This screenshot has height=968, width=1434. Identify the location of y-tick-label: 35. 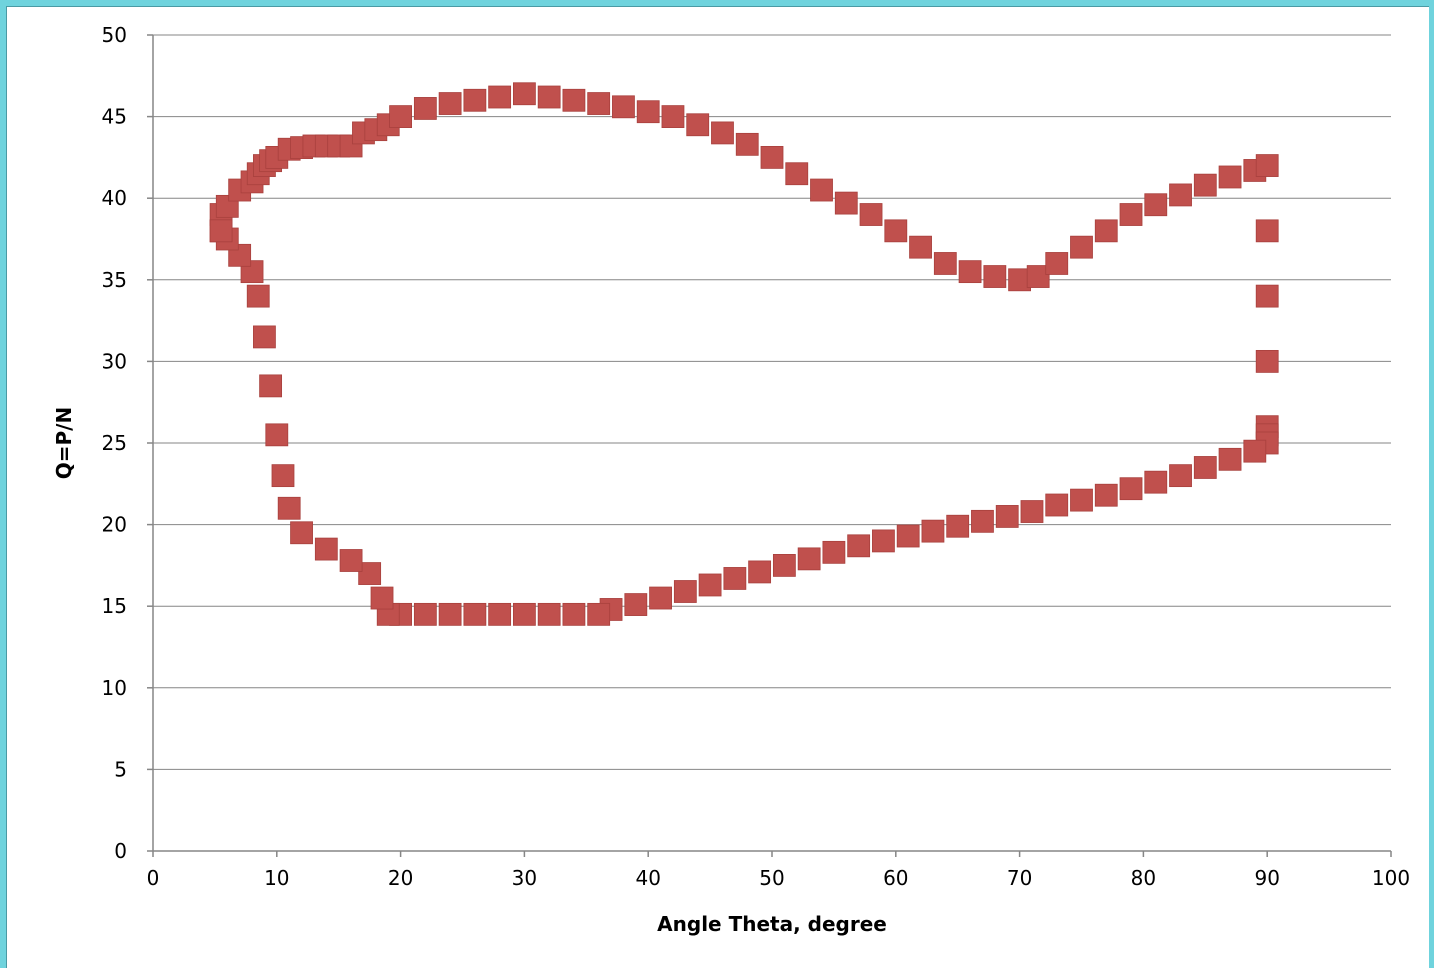
(114, 280).